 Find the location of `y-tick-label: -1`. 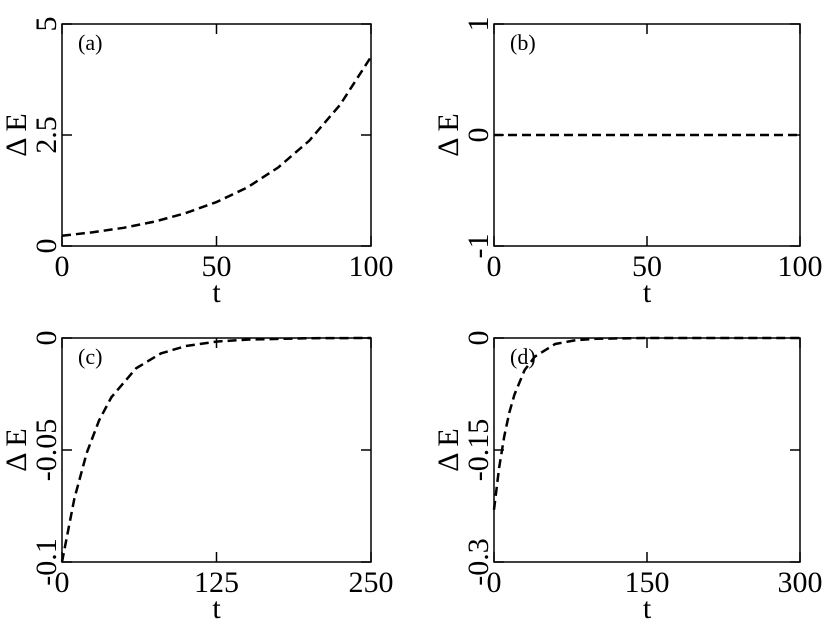

y-tick-label: -1 is located at coordinates (478, 246).